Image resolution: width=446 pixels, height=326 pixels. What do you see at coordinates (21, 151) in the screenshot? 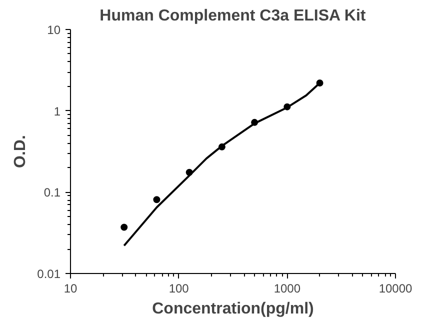
I see `y-axis-title: O.D.` at bounding box center [21, 151].